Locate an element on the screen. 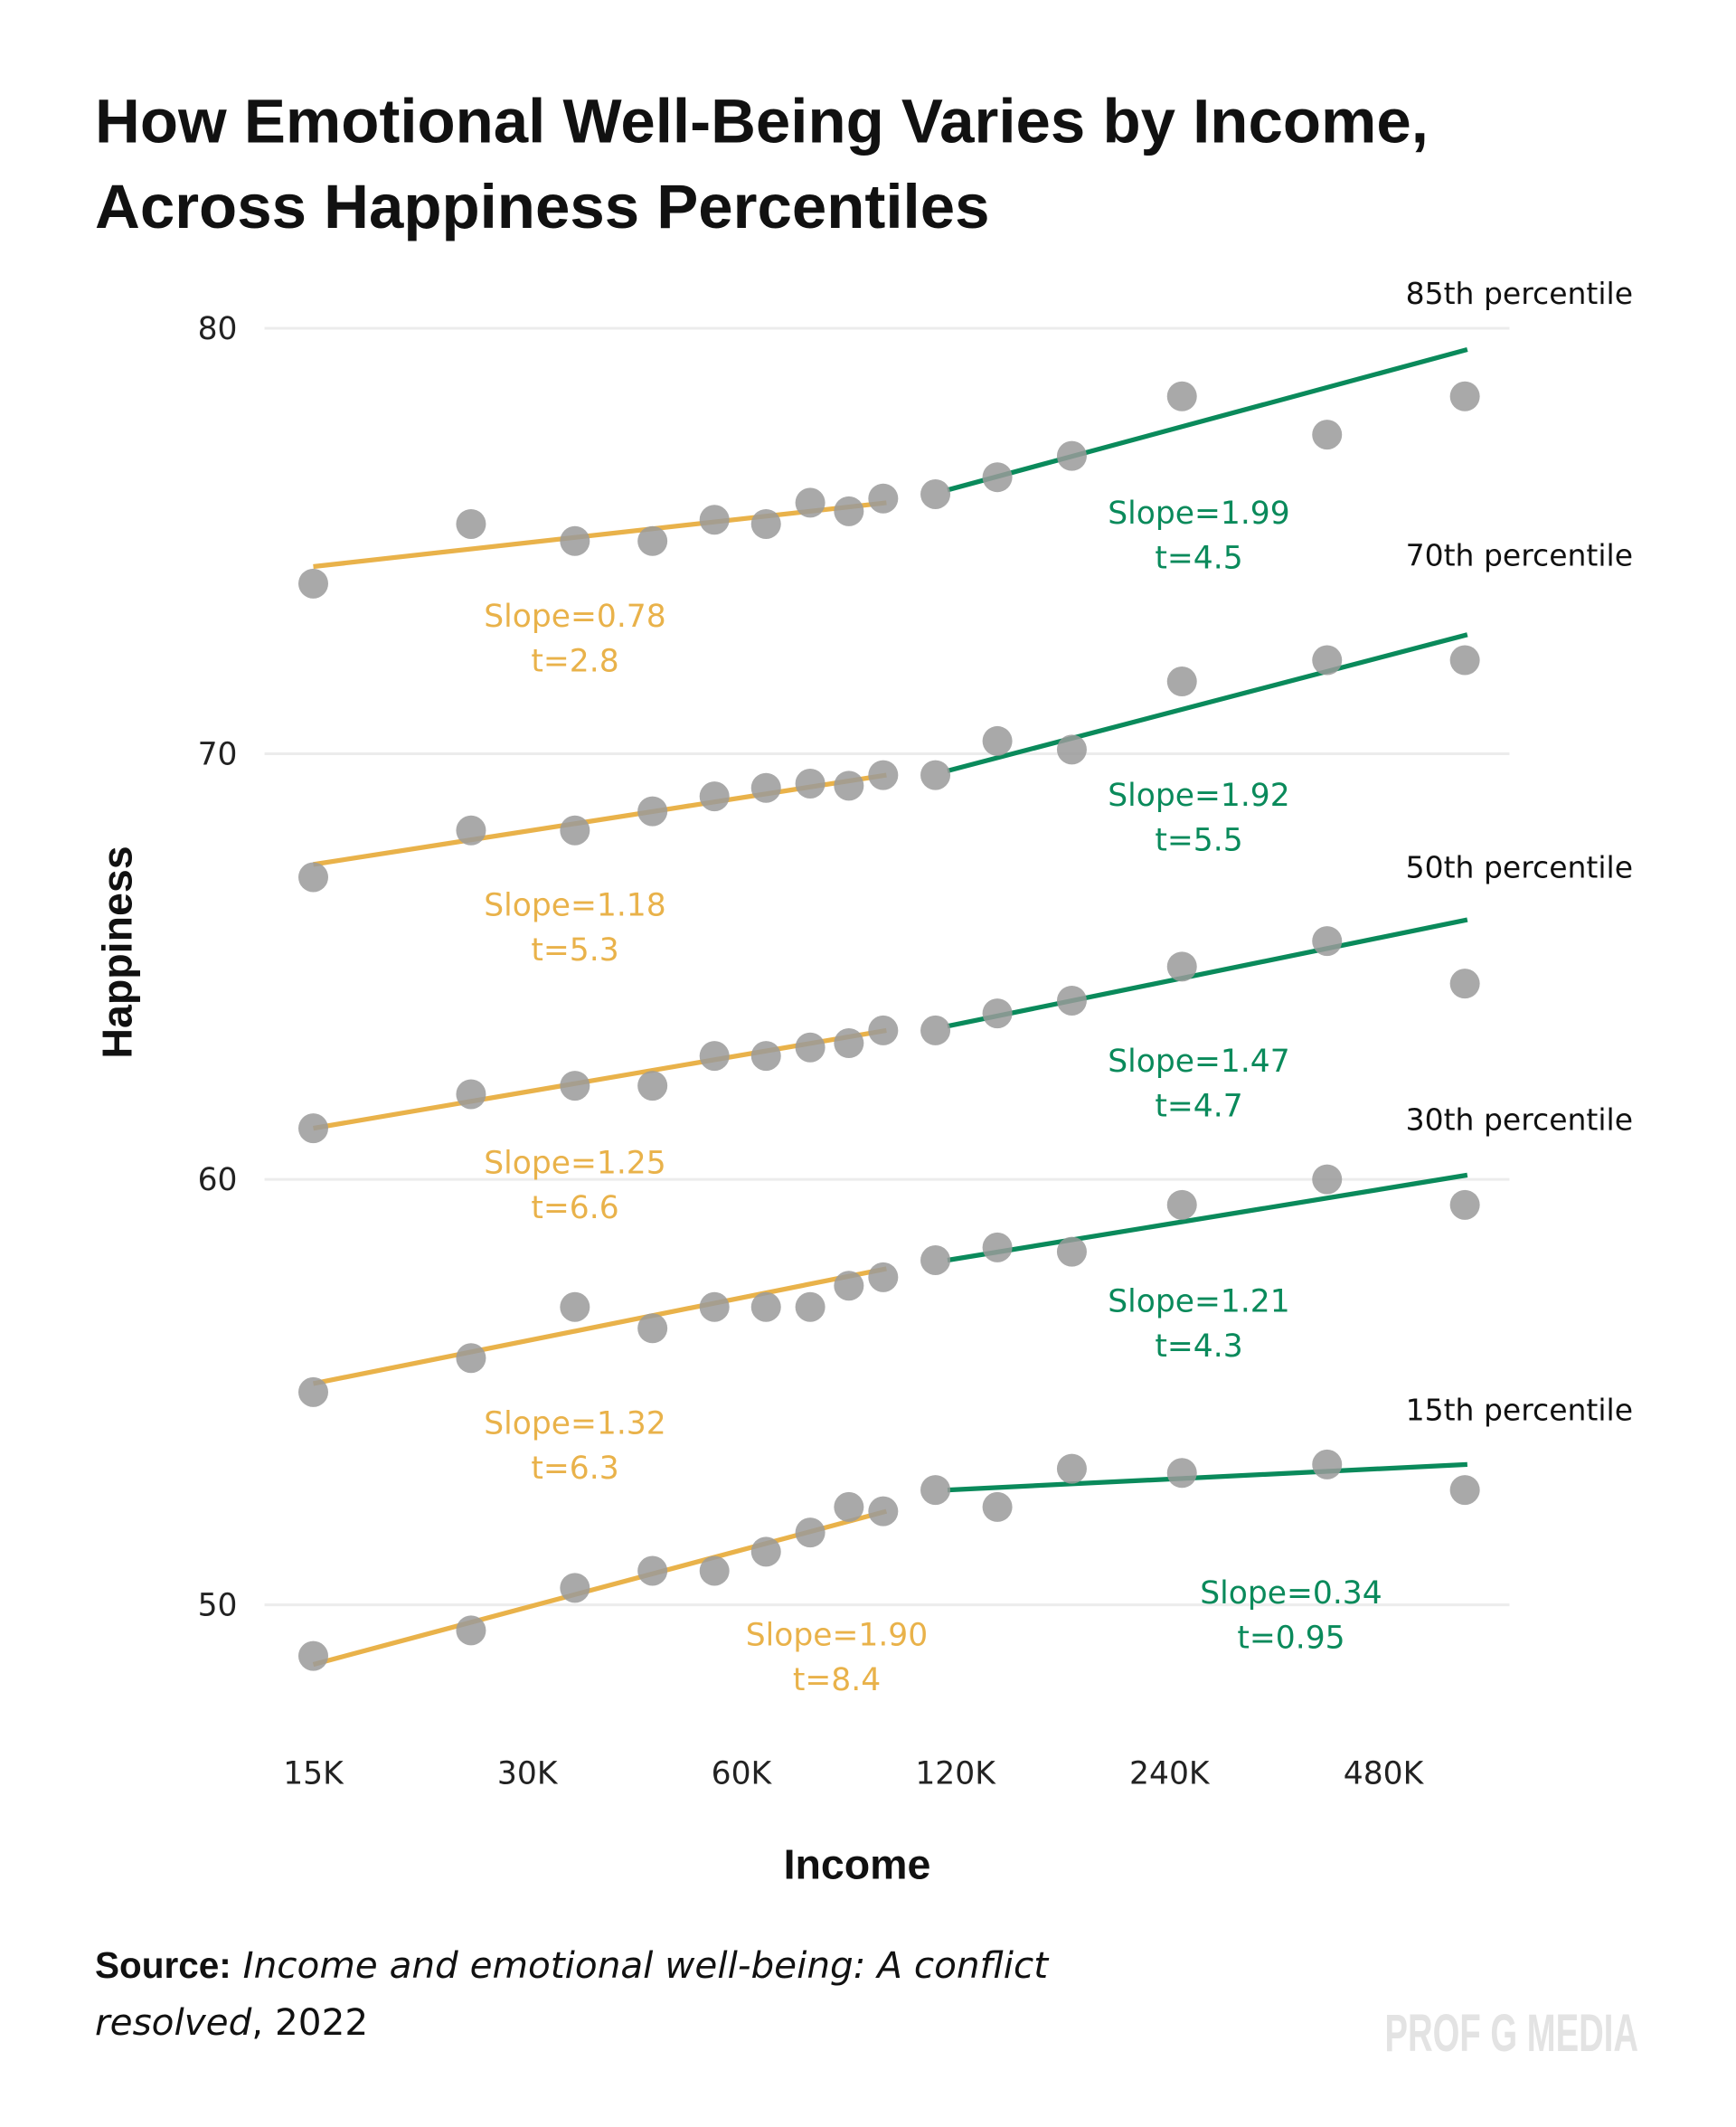 The width and height of the screenshot is (1736, 2127). t-stat-label: t=2.8 is located at coordinates (574, 662).